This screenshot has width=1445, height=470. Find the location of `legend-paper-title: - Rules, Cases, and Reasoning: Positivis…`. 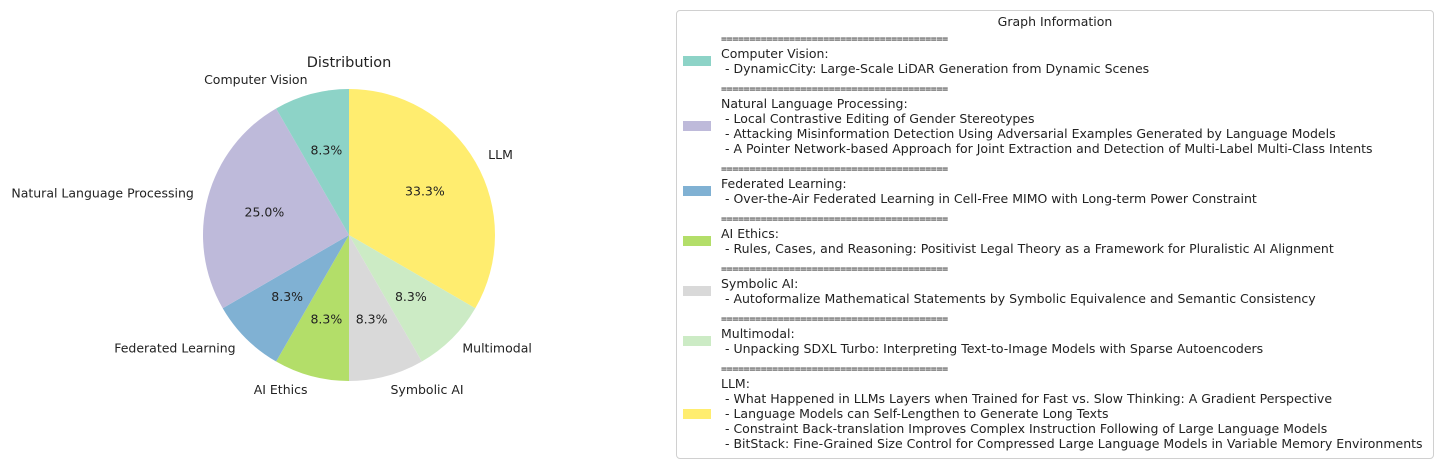

legend-paper-title: - Rules, Cases, and Reasoning: Positivis… is located at coordinates (1027, 248).